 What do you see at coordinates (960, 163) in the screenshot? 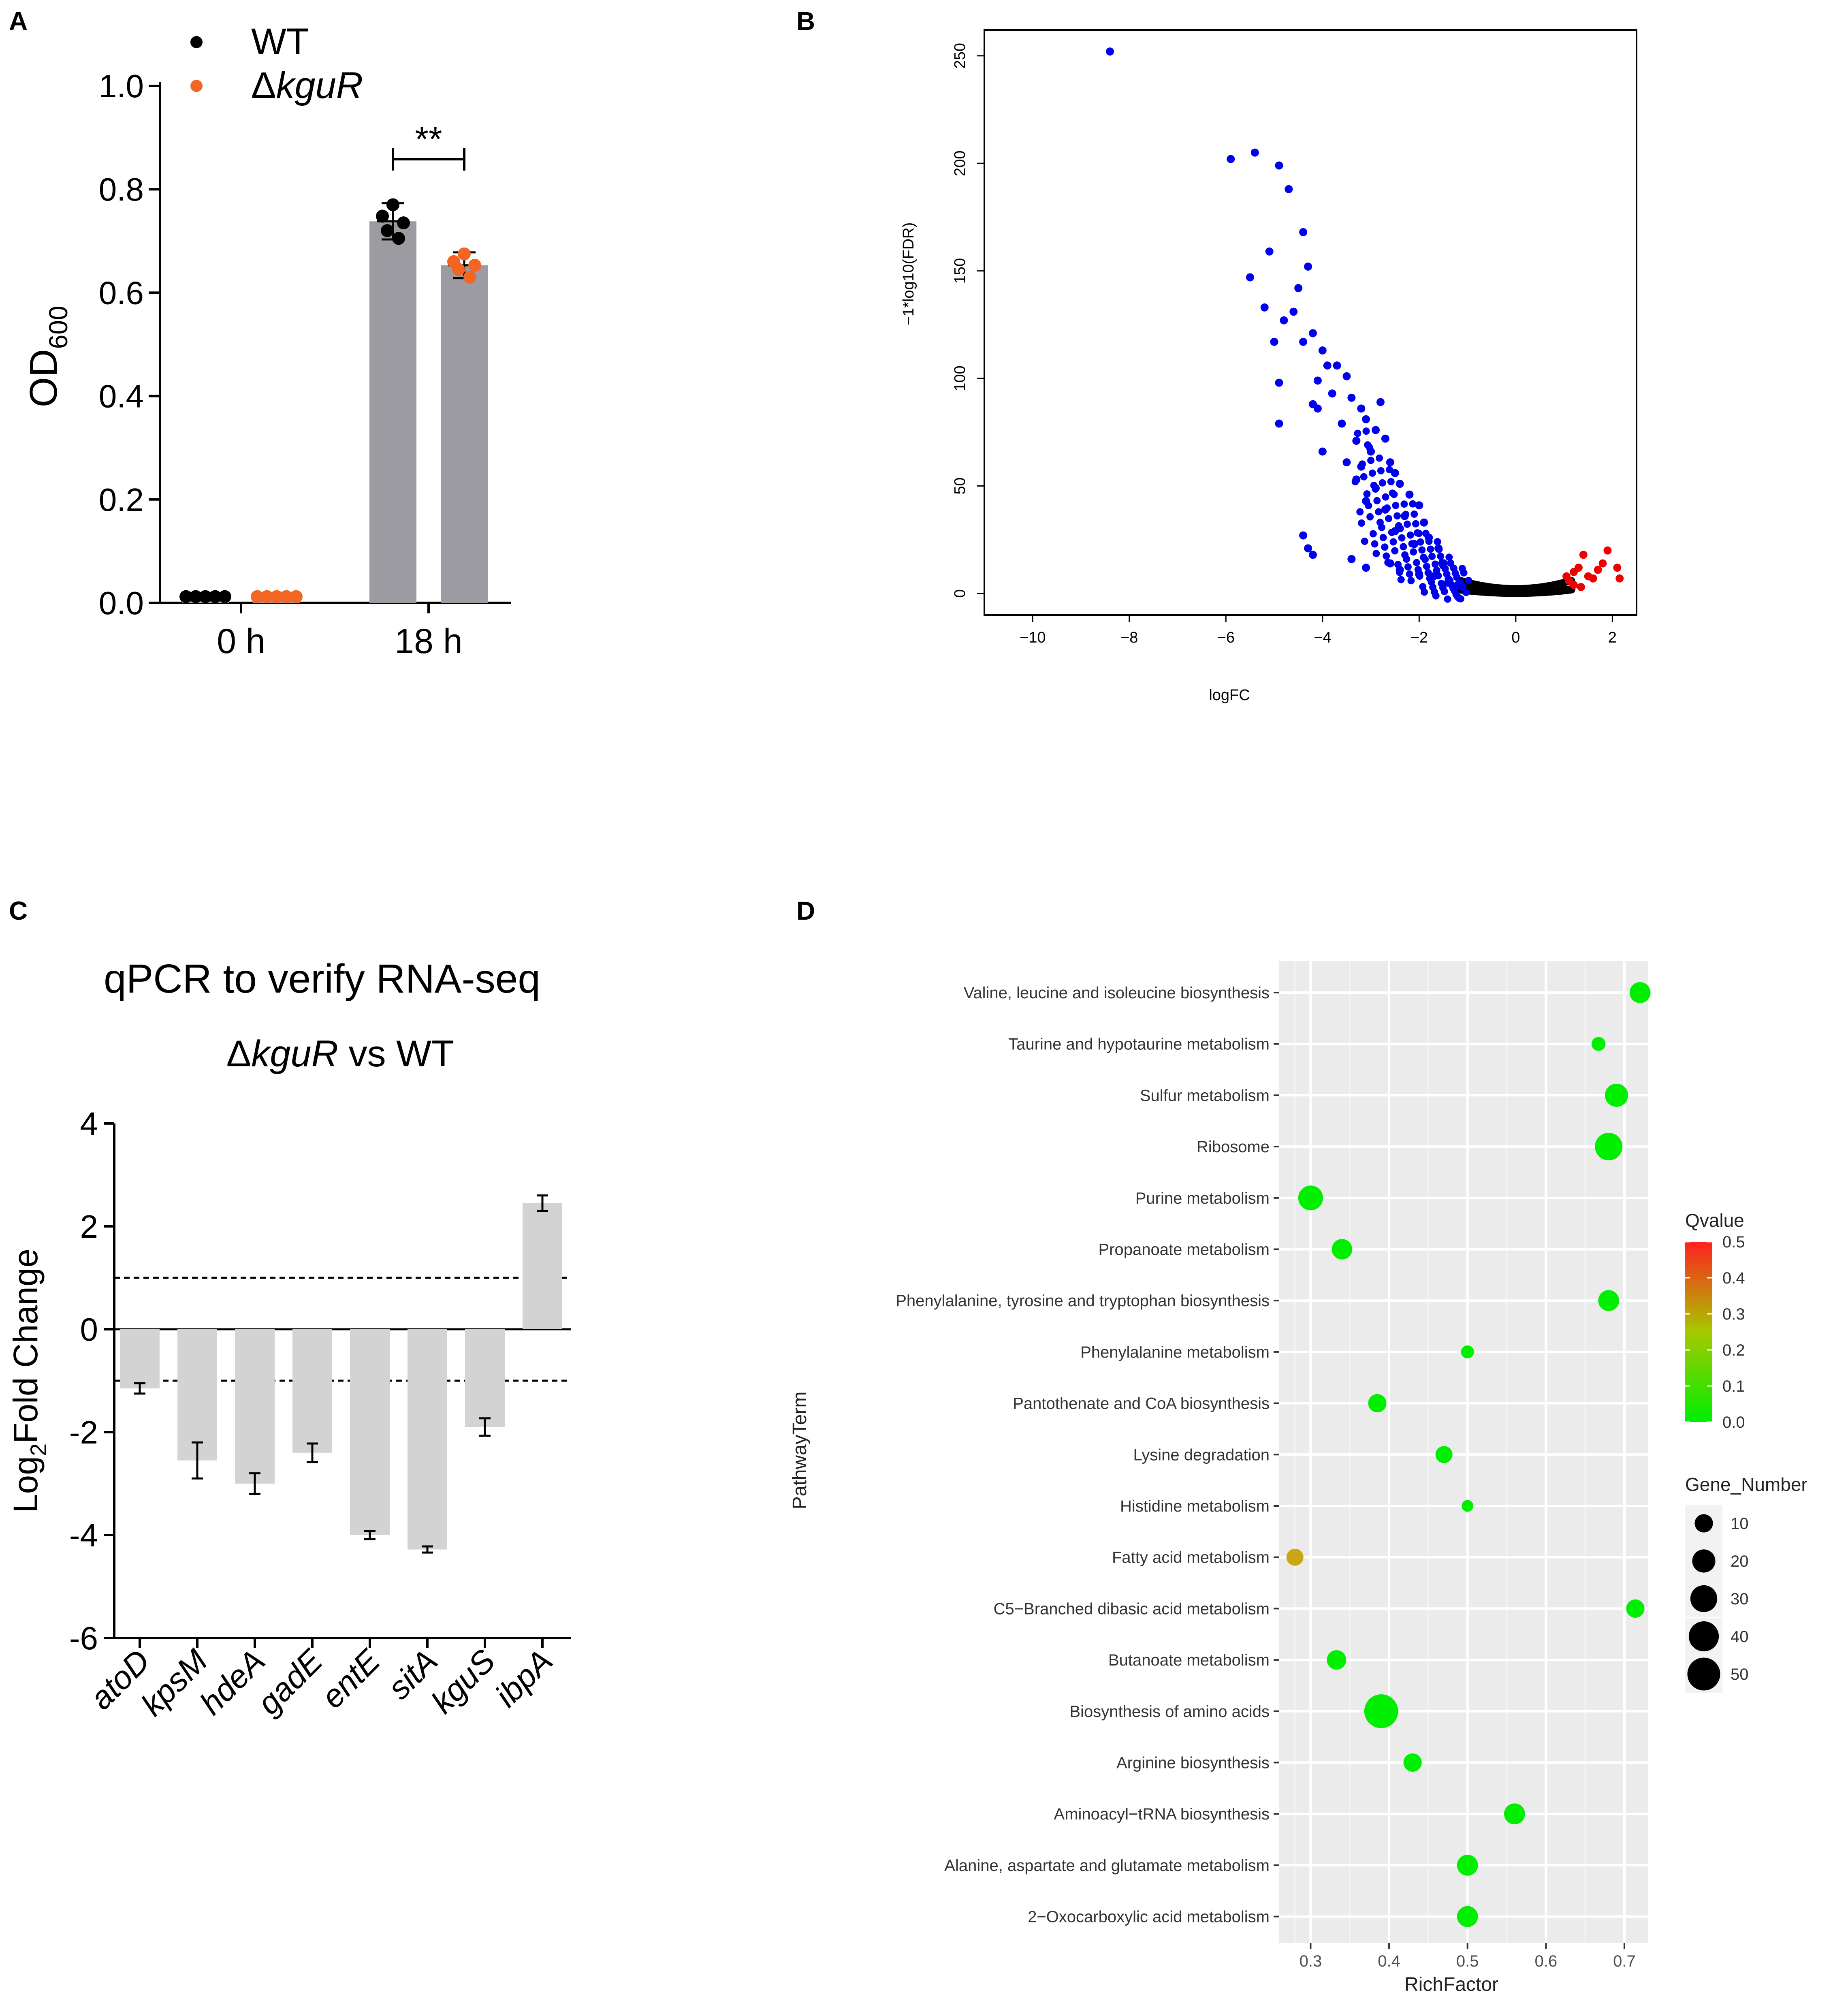
I see `y-tick-label: 200` at bounding box center [960, 163].